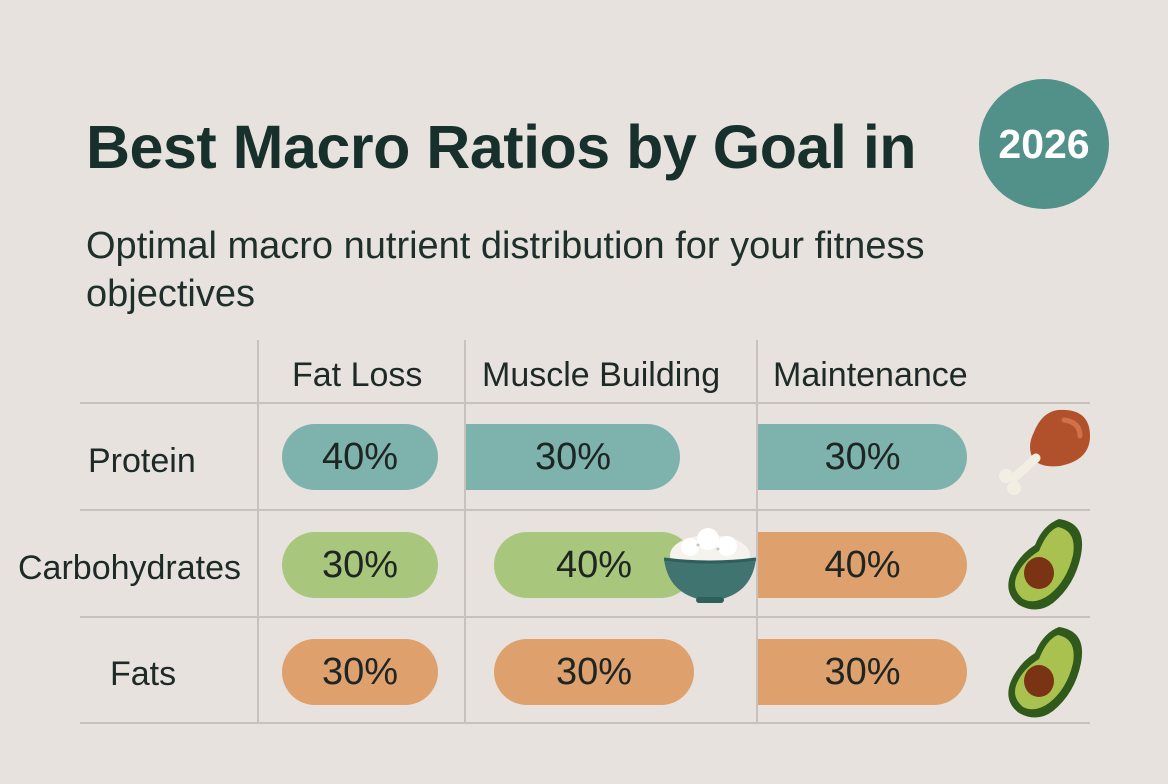 Image resolution: width=1168 pixels, height=784 pixels. I want to click on column-header-fat-loss: Fat Loss, so click(357, 375).